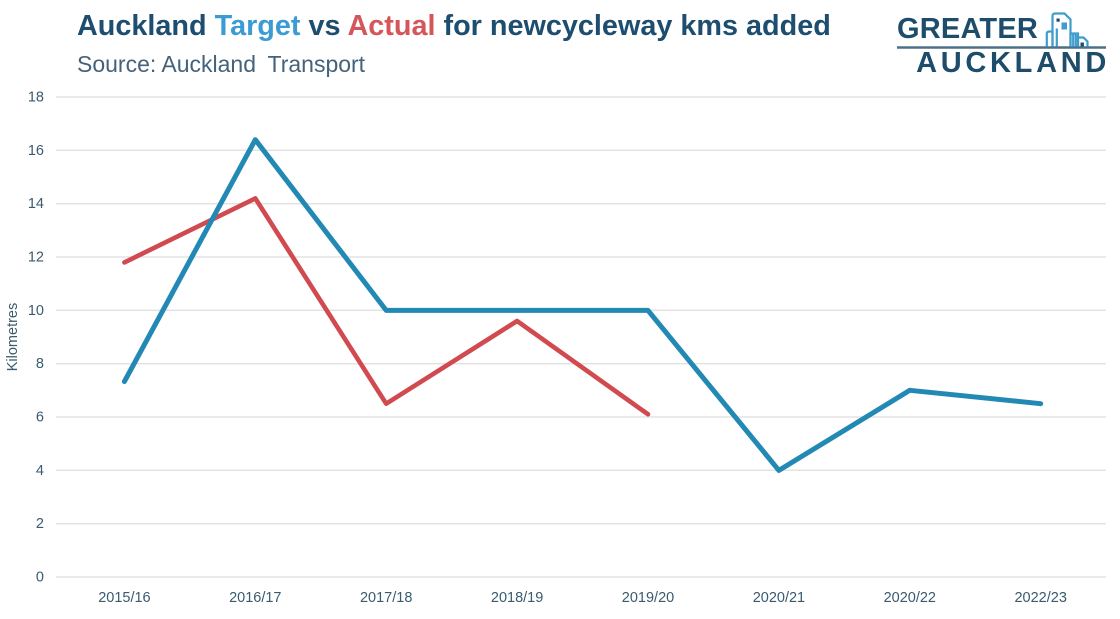 The height and width of the screenshot is (619, 1120). What do you see at coordinates (386, 598) in the screenshot?
I see `svg-text: 2017/18` at bounding box center [386, 598].